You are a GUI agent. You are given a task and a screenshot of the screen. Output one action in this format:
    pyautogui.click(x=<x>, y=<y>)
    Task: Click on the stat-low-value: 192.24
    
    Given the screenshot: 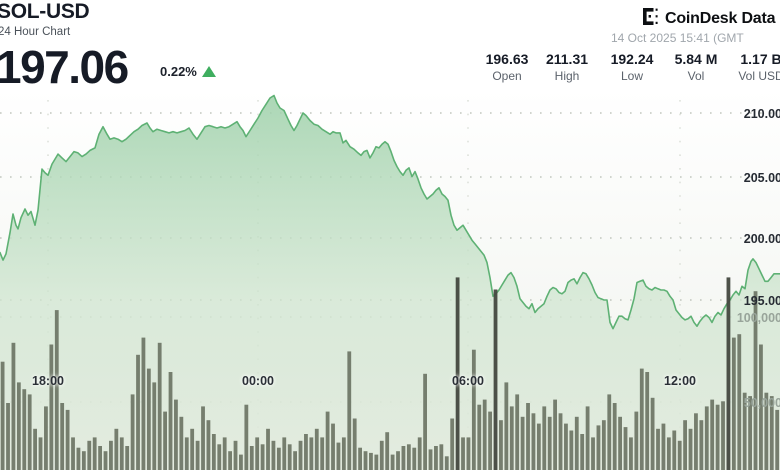 What is the action you would take?
    pyautogui.click(x=632, y=59)
    